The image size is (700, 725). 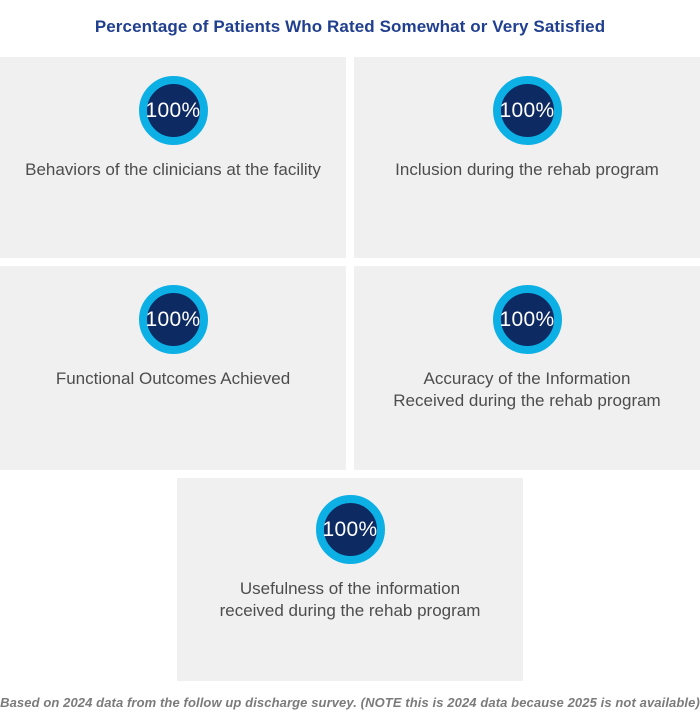 I want to click on stat-panel-inclusion: 100% Inclusion during the rehab program, so click(x=527, y=157).